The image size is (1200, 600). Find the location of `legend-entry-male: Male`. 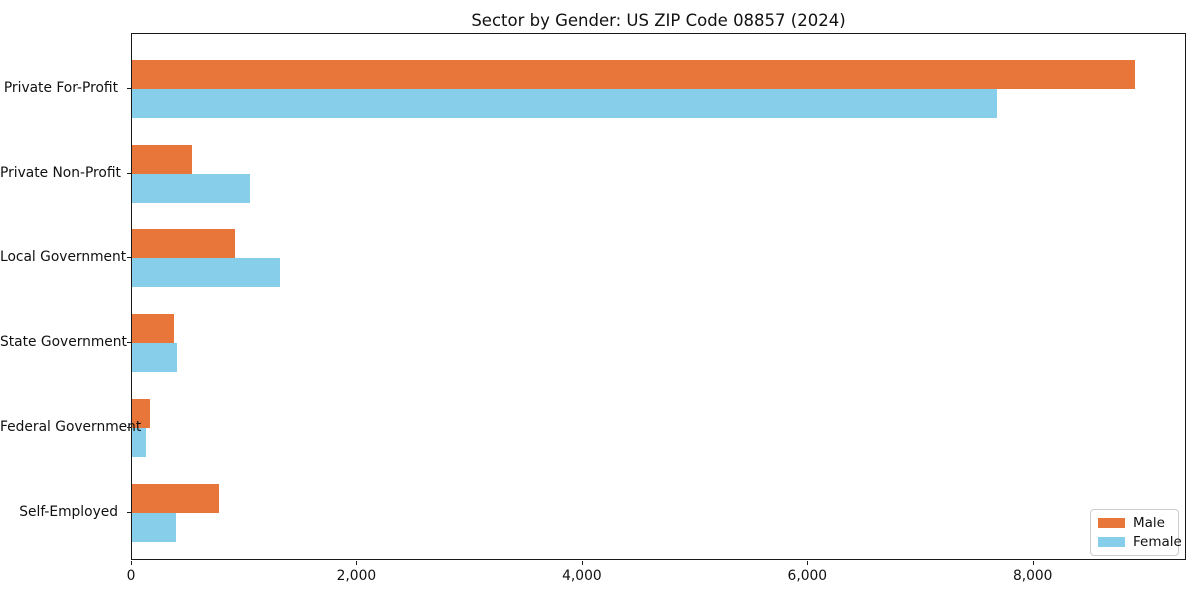

legend-entry-male: Male is located at coordinates (1134, 522).